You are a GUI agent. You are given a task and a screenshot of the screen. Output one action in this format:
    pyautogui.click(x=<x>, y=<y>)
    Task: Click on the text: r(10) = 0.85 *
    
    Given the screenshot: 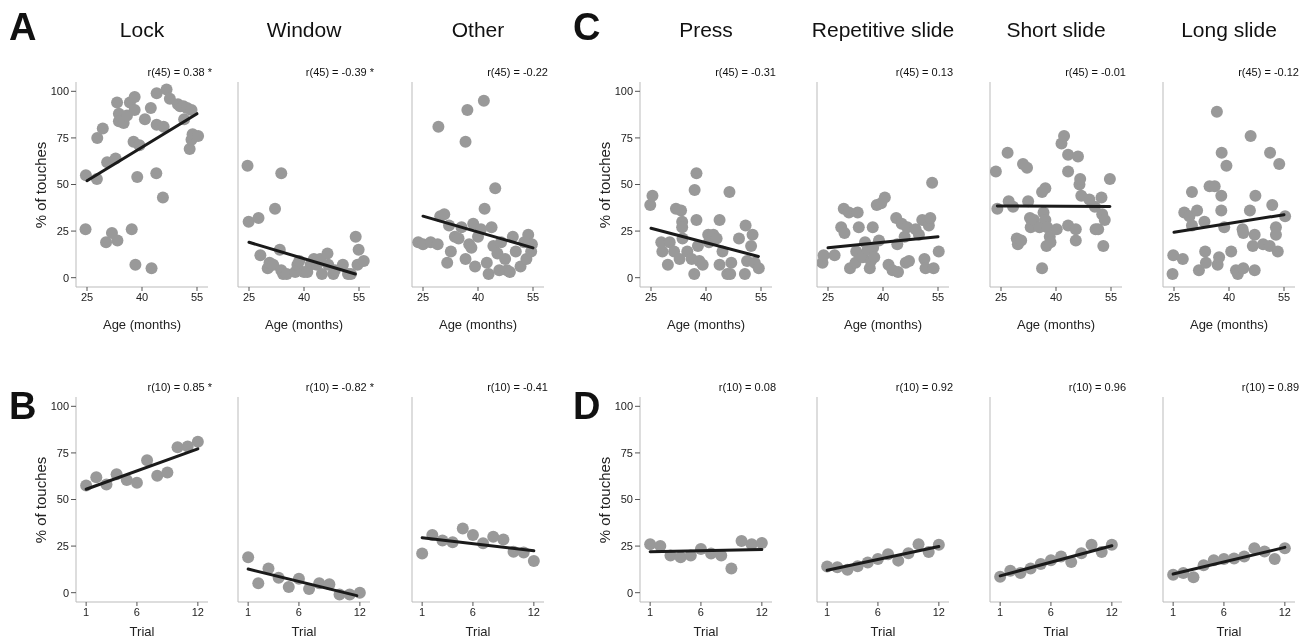 What is the action you would take?
    pyautogui.click(x=179, y=387)
    